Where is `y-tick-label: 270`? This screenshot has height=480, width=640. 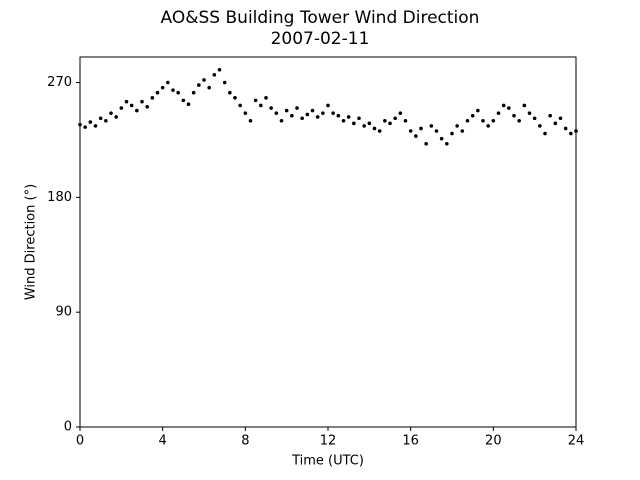
y-tick-label: 270 is located at coordinates (59, 82).